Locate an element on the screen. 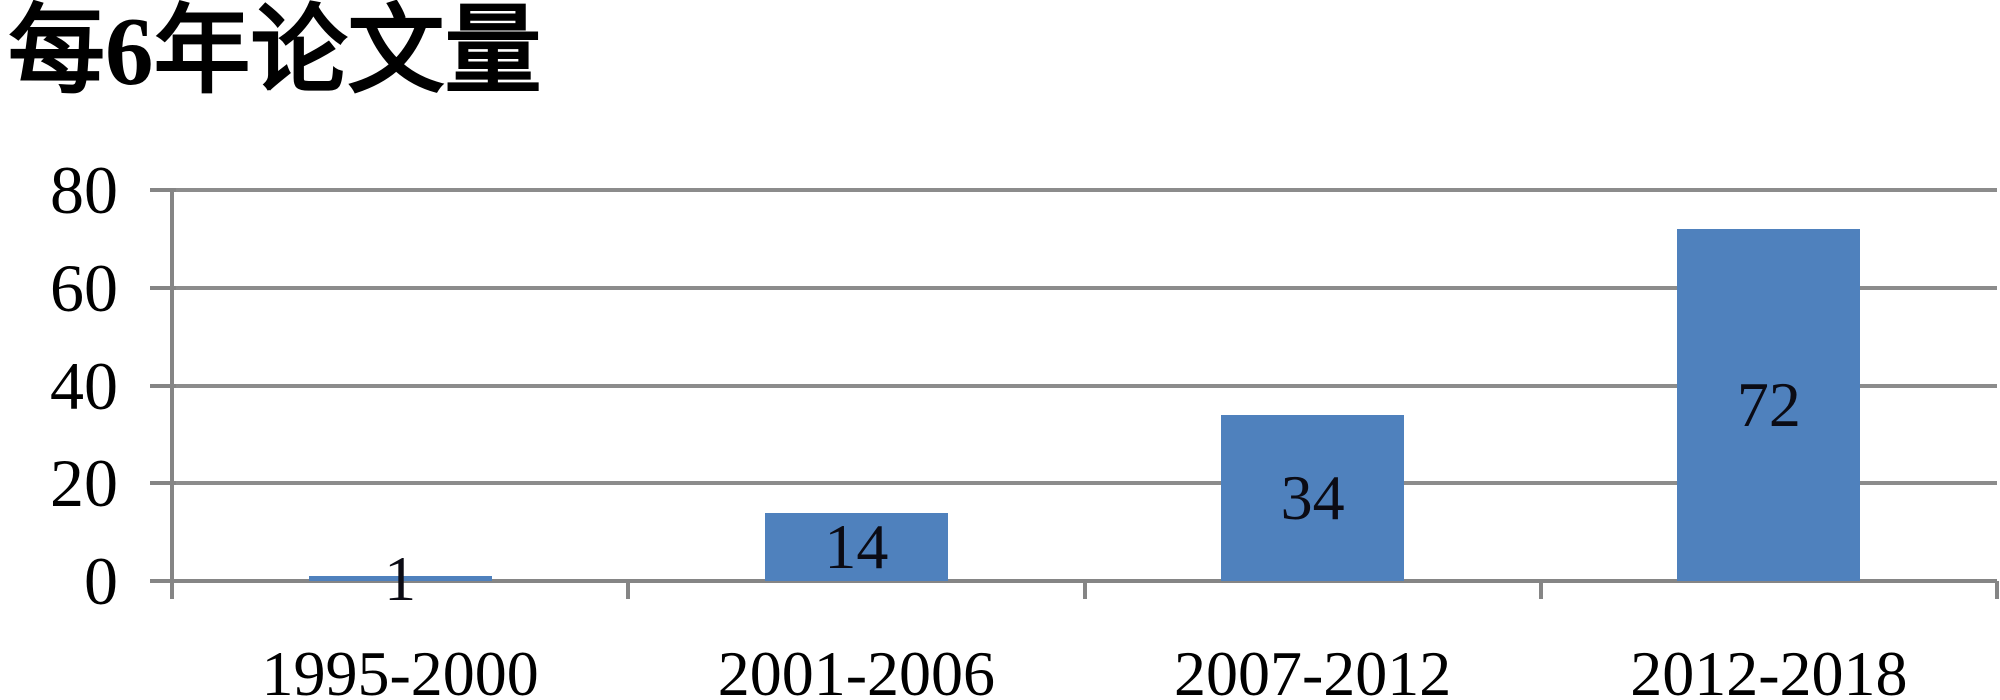 Image resolution: width=2000 pixels, height=700 pixels. x-axis-category-label: 2012-2018 is located at coordinates (1769, 669).